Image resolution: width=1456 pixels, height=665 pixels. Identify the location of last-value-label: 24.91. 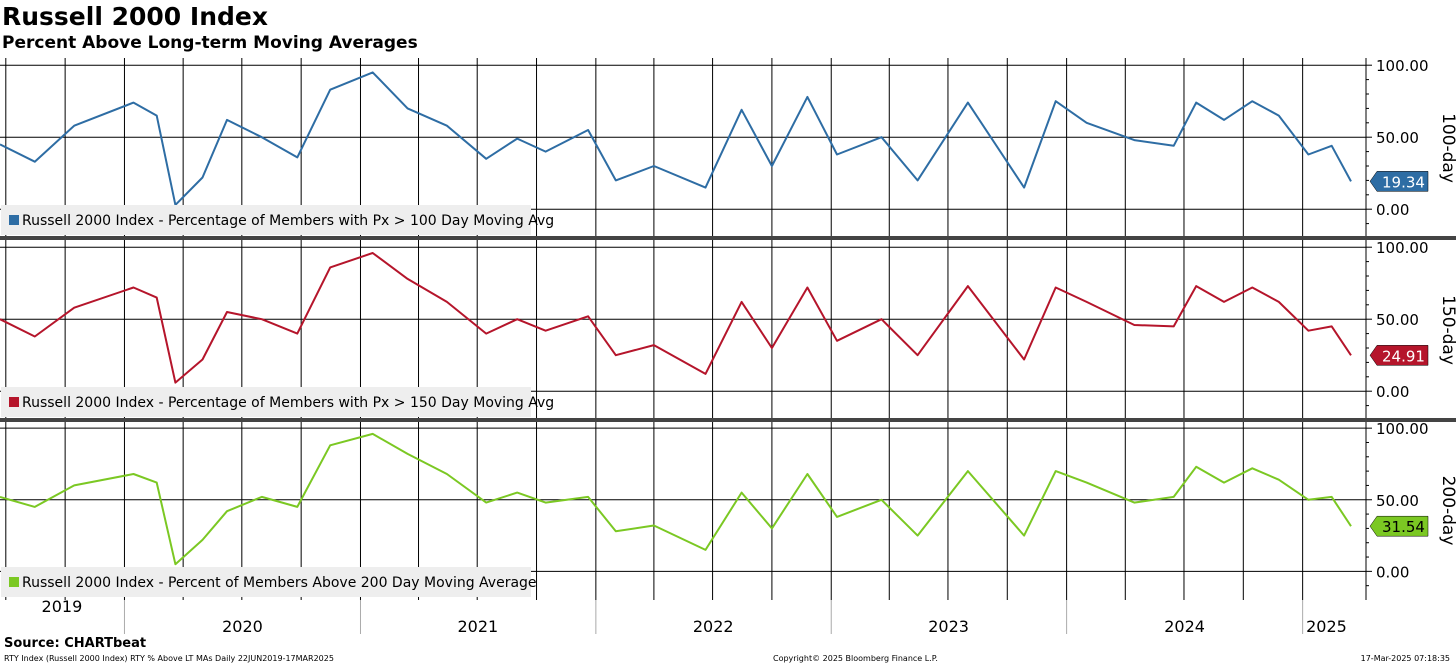
(1403, 356).